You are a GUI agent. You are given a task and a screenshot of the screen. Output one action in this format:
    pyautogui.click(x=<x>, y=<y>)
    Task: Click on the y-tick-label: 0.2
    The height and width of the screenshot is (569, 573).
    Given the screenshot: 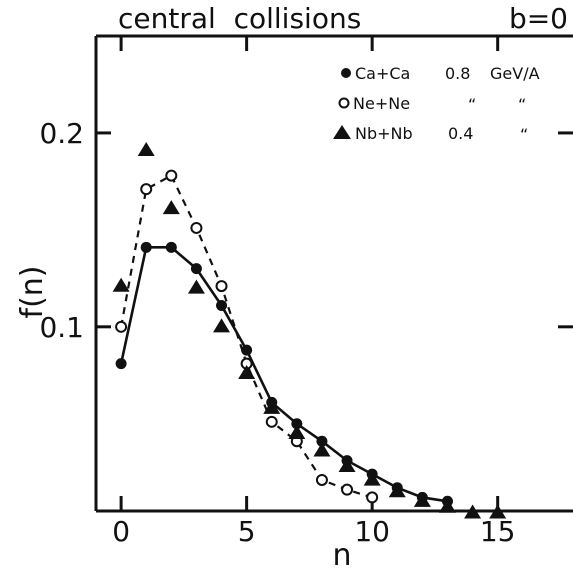 What is the action you would take?
    pyautogui.click(x=61, y=133)
    